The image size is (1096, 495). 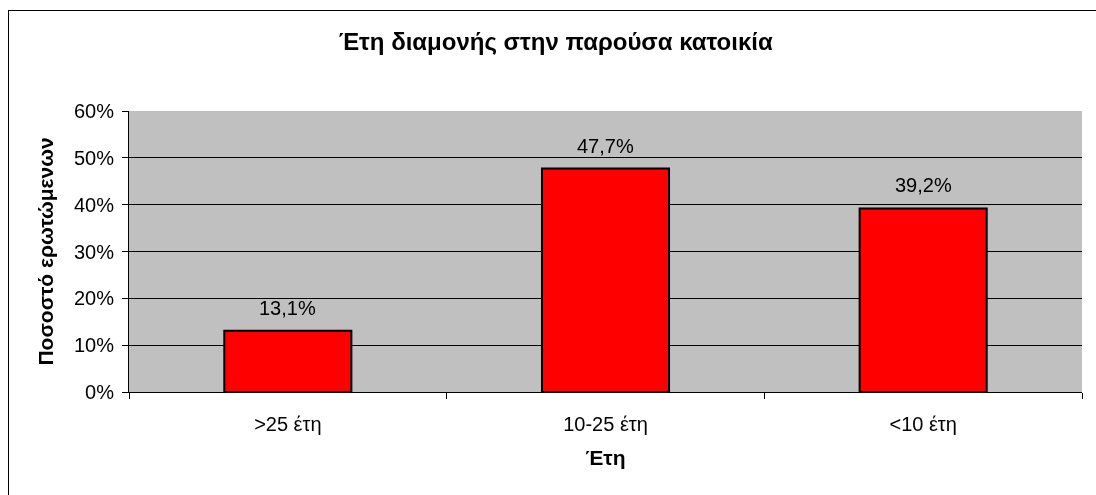 What do you see at coordinates (100, 392) in the screenshot?
I see `y-tick-label: 0%` at bounding box center [100, 392].